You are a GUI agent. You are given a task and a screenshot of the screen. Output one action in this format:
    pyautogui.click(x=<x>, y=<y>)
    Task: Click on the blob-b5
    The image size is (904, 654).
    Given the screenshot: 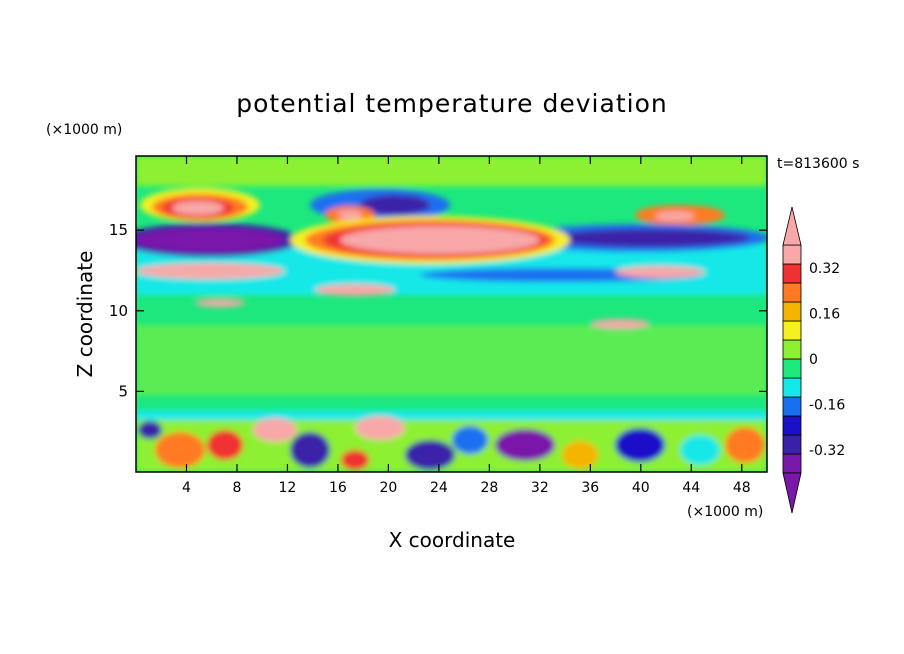 What is the action you would take?
    pyautogui.click(x=380, y=428)
    